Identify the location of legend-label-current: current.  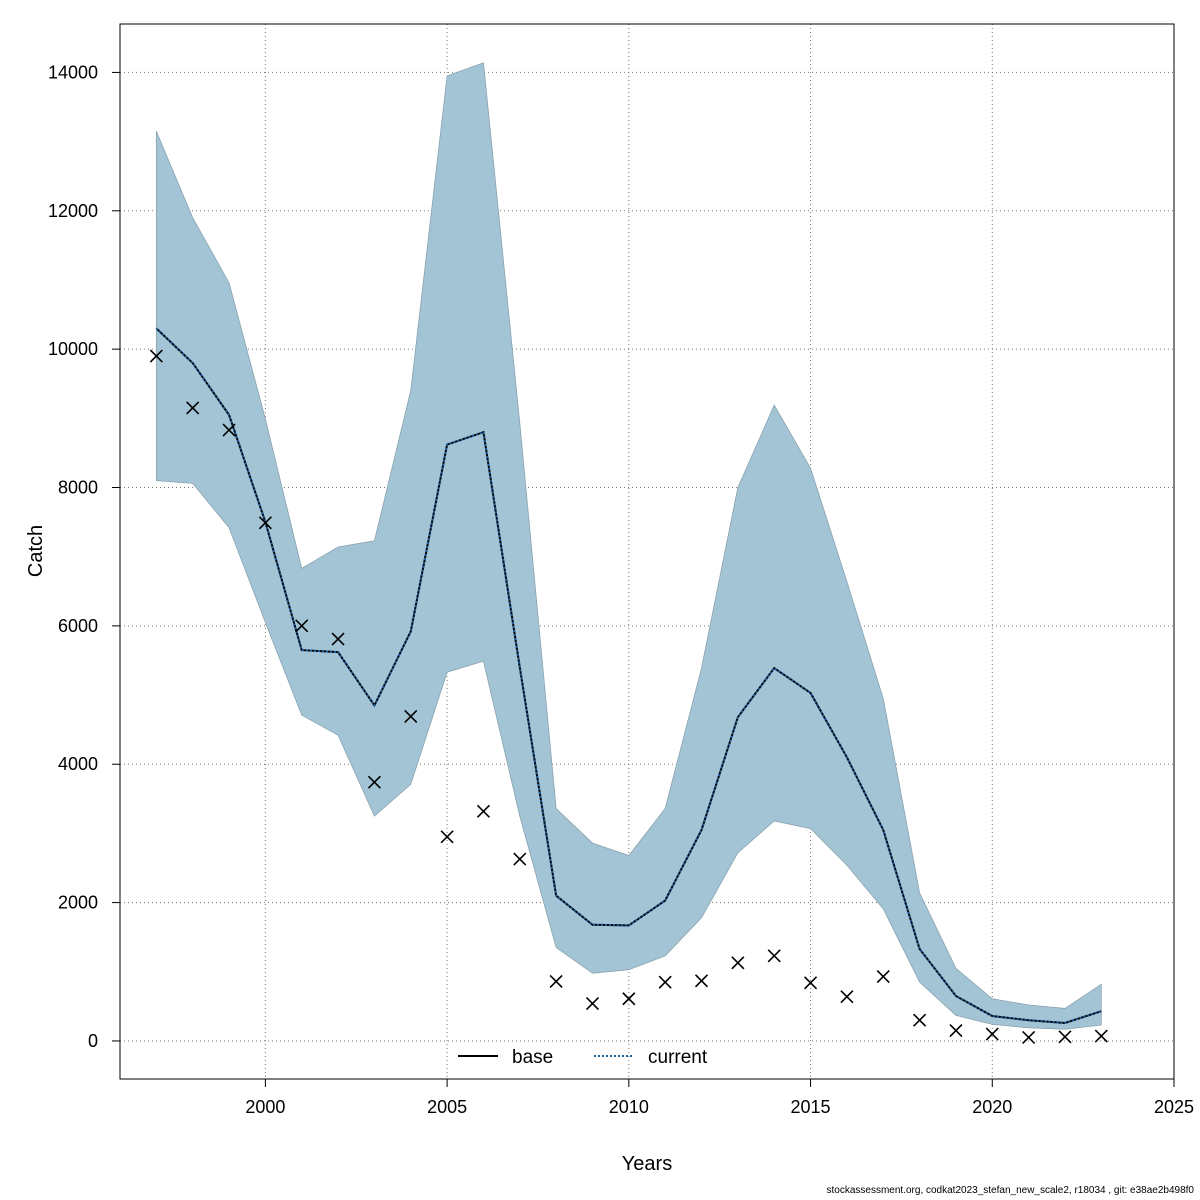
(678, 1057).